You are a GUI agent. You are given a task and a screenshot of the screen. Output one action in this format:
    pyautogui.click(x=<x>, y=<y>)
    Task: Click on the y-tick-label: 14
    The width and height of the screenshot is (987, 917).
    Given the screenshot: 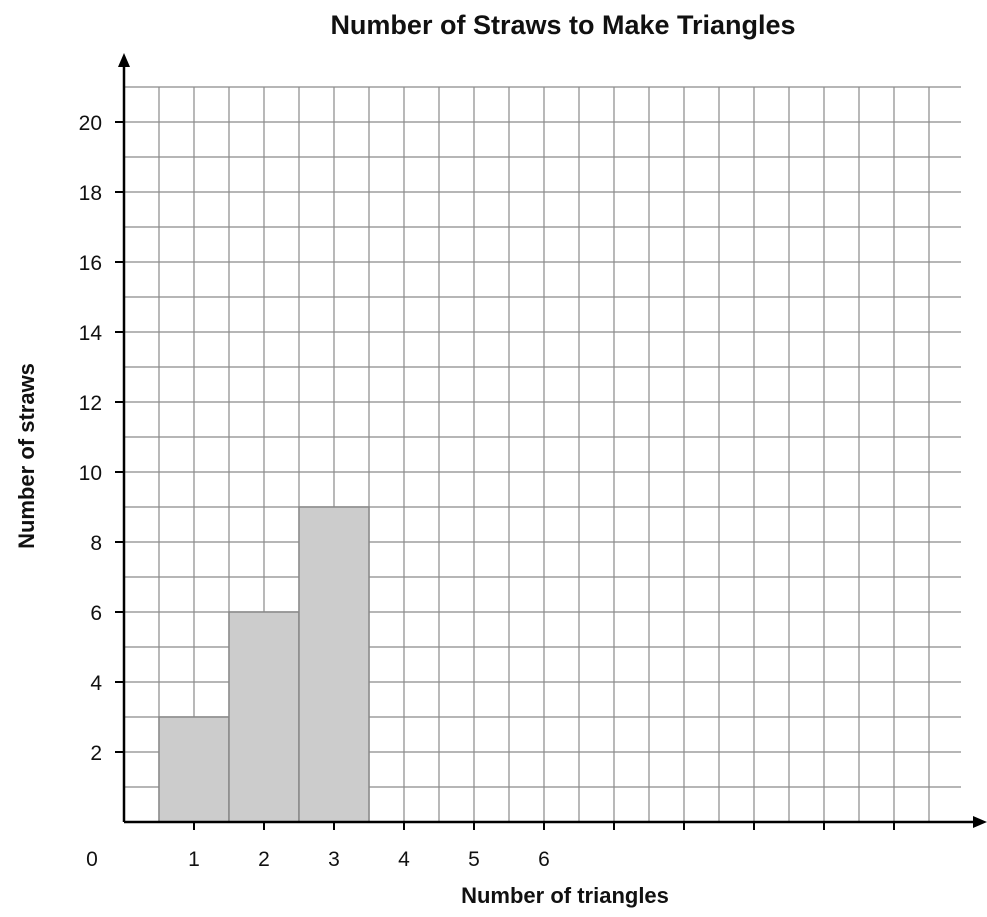 What is the action you would take?
    pyautogui.click(x=91, y=333)
    